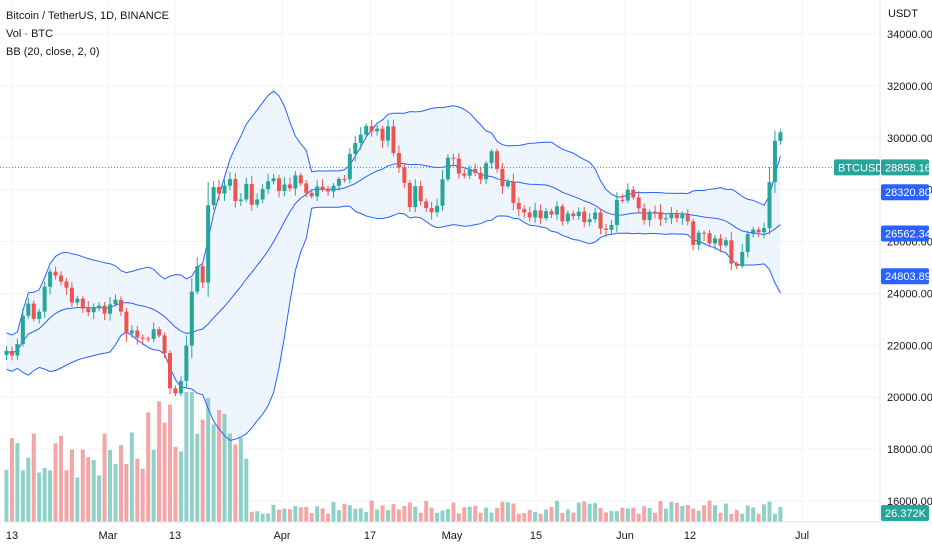 The image size is (932, 550). What do you see at coordinates (53, 52) in the screenshot?
I see `bb-legend: BB (20, close, 2, 0)` at bounding box center [53, 52].